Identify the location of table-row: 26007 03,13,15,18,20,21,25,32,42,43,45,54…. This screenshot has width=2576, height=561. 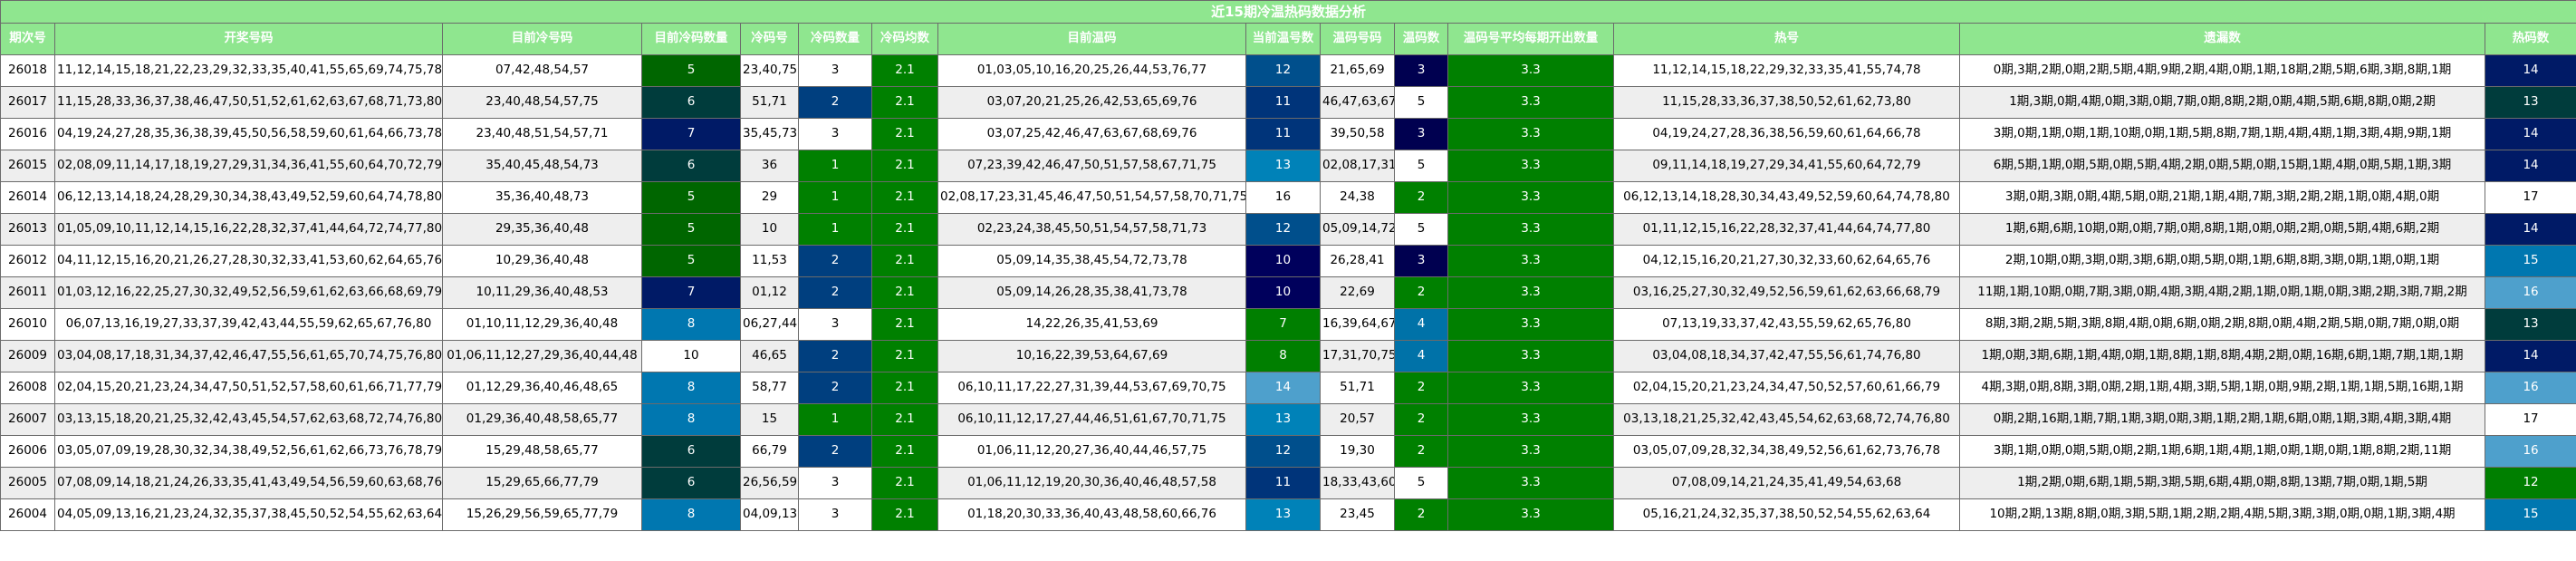
(1288, 419).